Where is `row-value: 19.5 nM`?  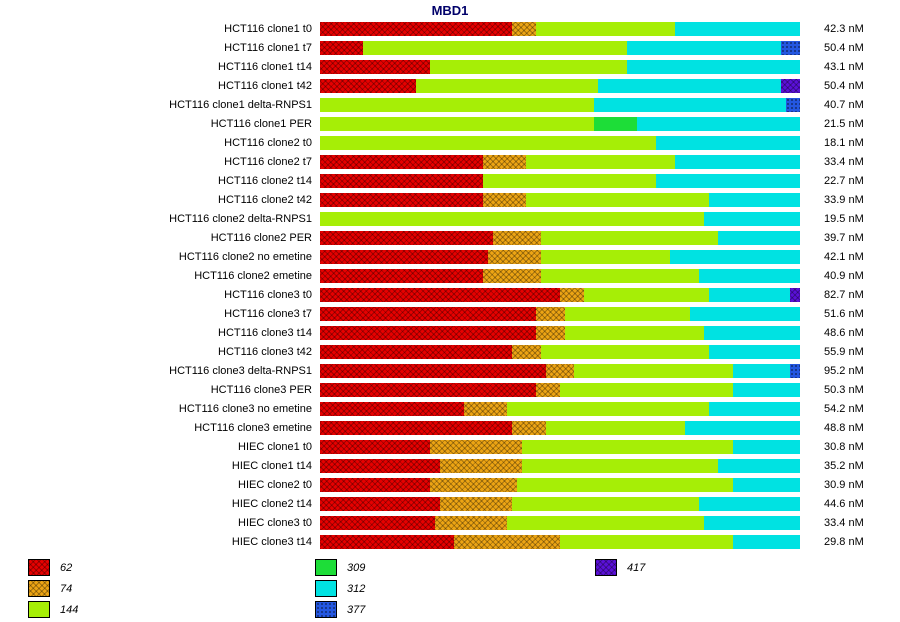
row-value: 19.5 nM is located at coordinates (844, 218).